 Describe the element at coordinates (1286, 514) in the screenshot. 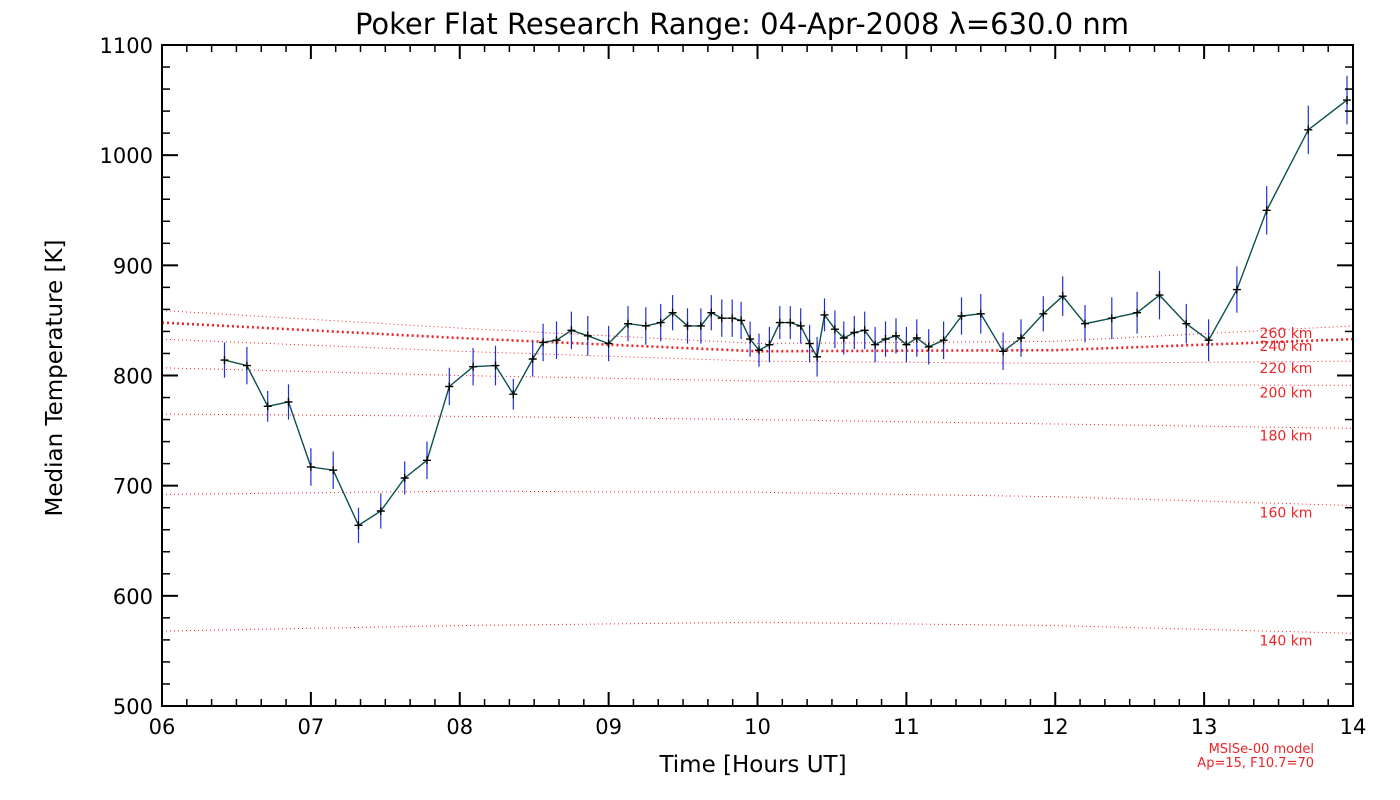

I see `model-label-160km: 160 km` at that location.